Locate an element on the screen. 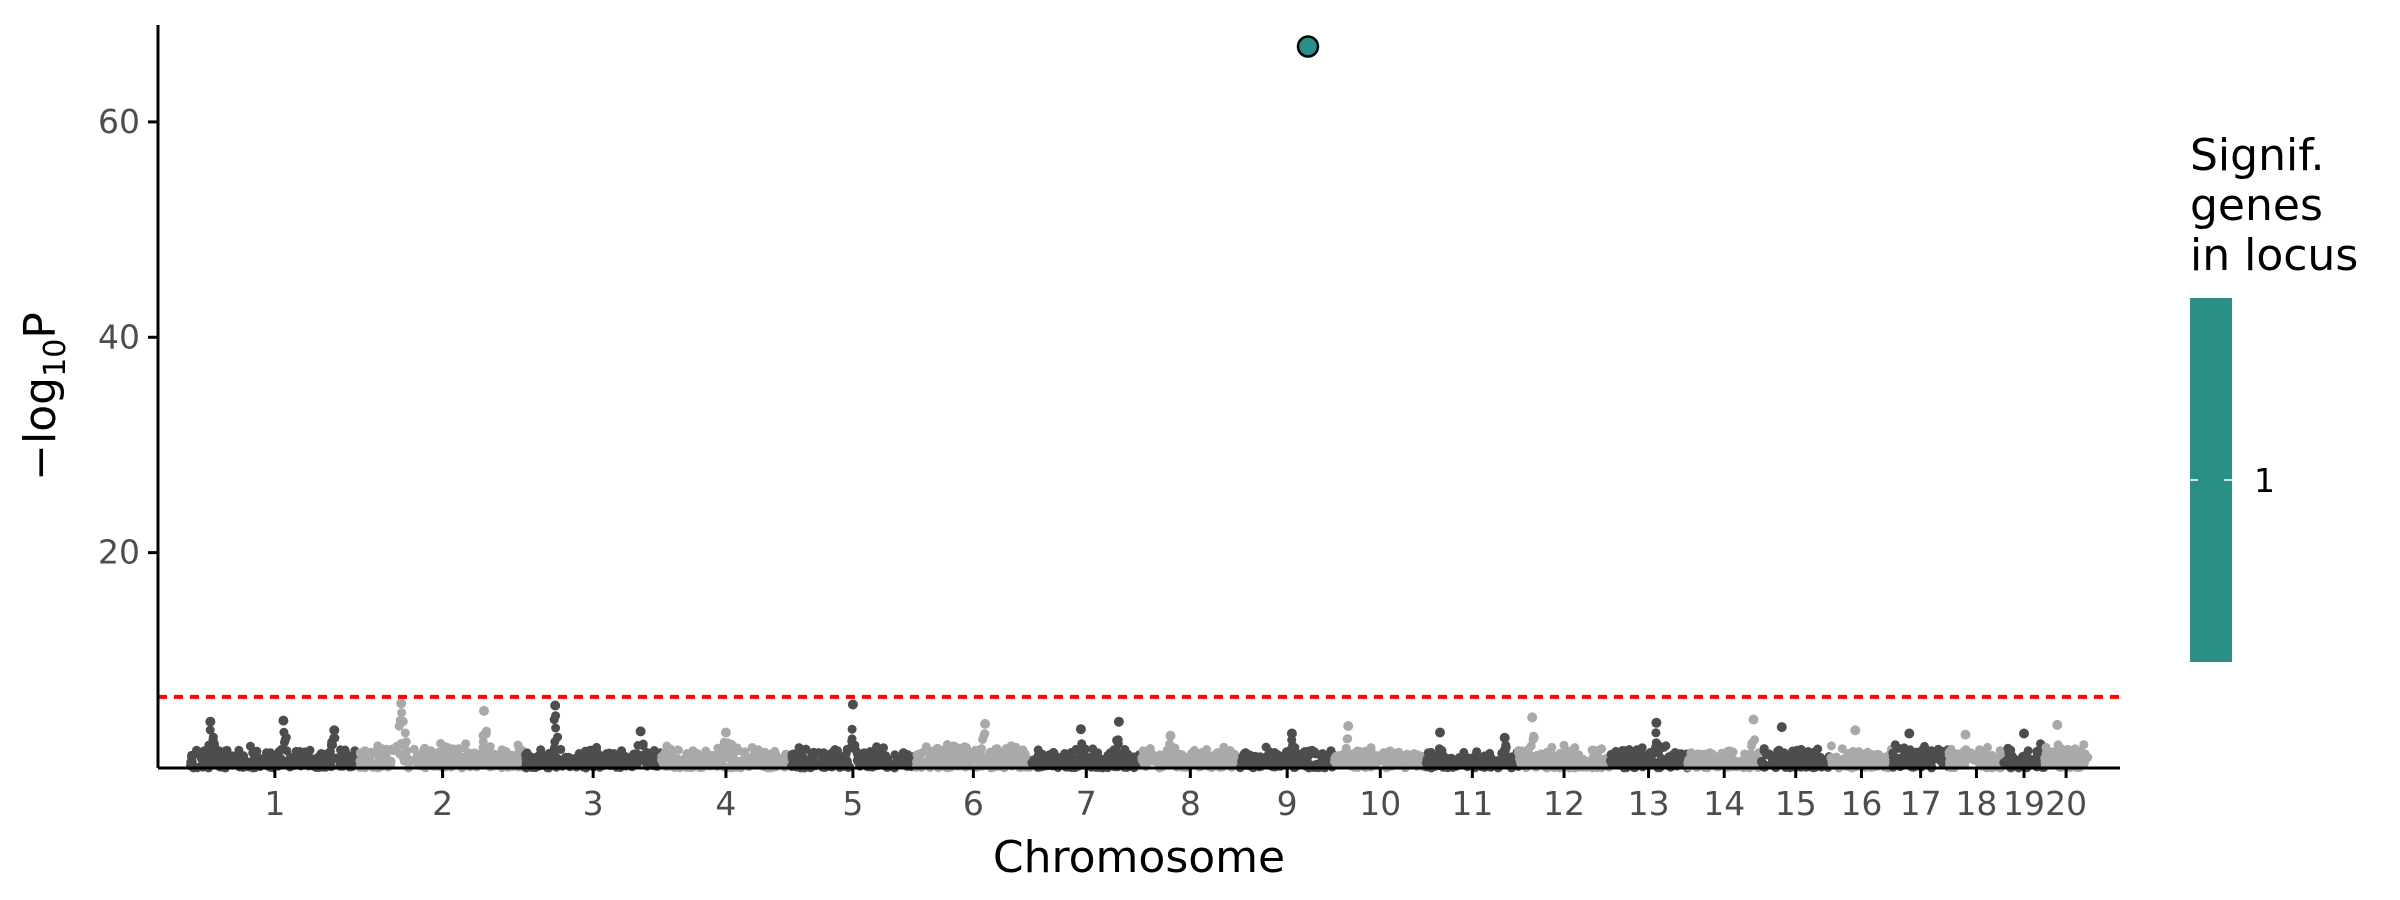  y-tick-label: 60 is located at coordinates (119, 121).